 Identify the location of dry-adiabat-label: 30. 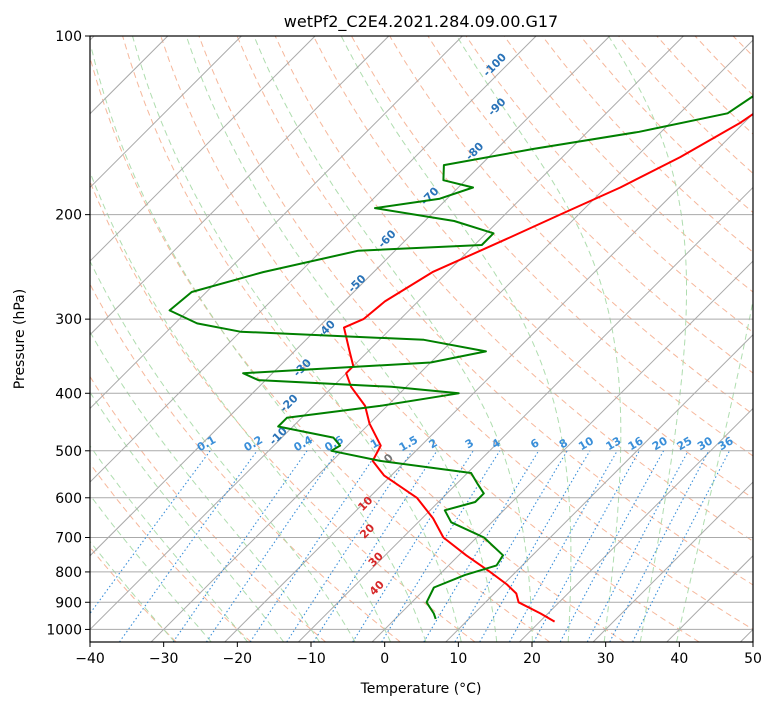
(376, 559).